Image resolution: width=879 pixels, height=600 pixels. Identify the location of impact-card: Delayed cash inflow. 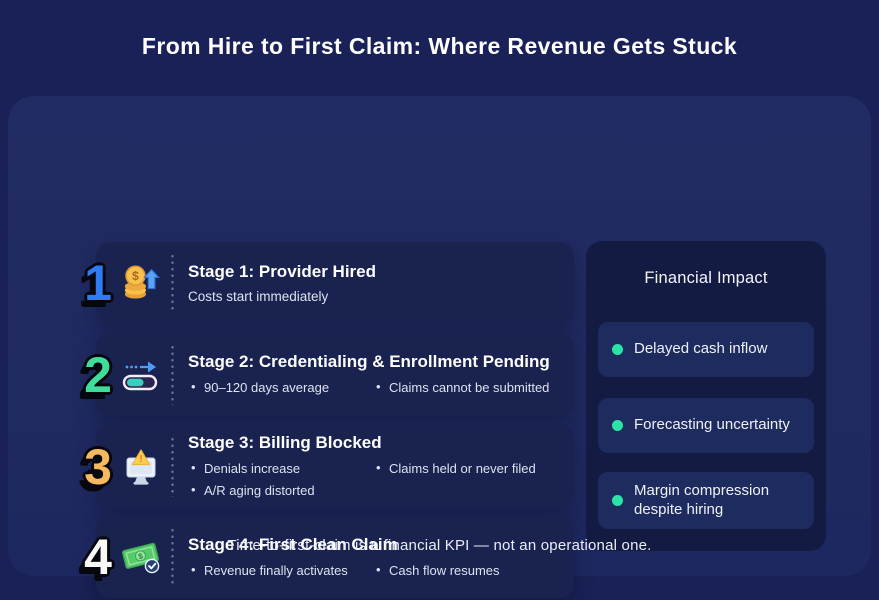
(706, 349).